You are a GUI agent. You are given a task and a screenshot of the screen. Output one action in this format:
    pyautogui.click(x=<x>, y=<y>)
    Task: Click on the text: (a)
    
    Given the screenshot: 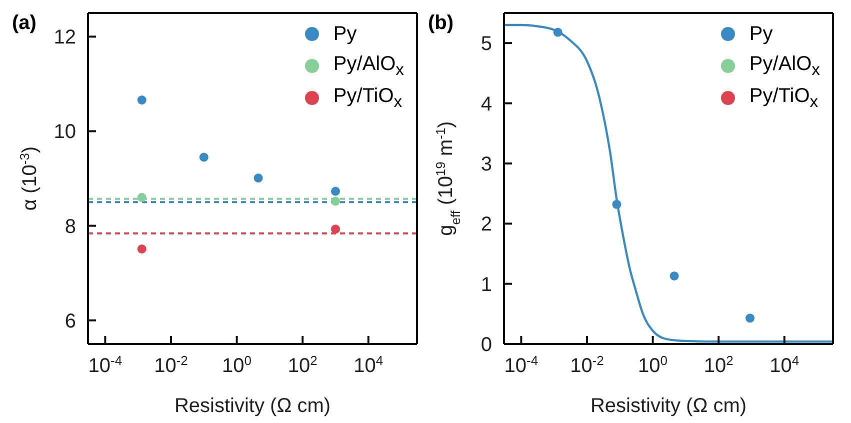 What is the action you would take?
    pyautogui.click(x=24, y=23)
    